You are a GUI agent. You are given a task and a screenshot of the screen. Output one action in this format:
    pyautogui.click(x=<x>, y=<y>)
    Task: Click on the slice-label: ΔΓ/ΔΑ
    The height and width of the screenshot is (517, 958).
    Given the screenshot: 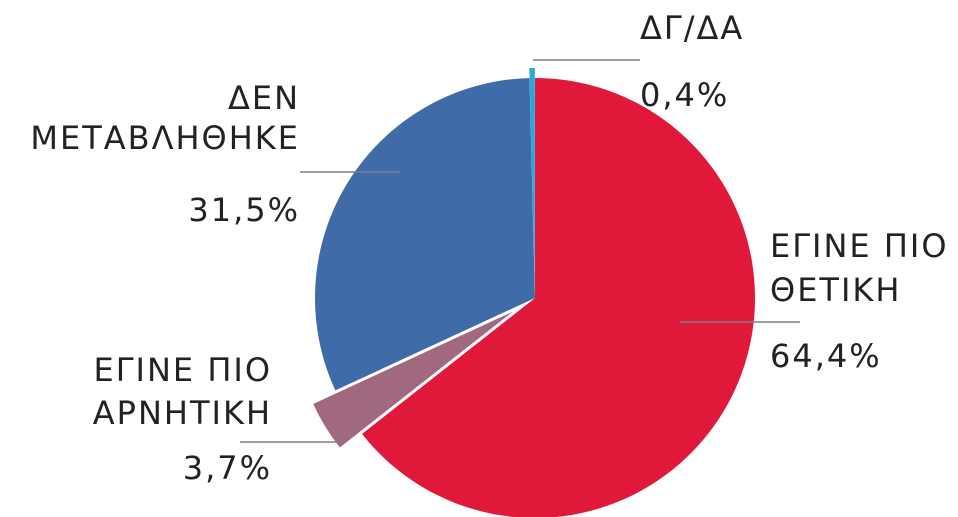 What is the action you would take?
    pyautogui.click(x=692, y=28)
    